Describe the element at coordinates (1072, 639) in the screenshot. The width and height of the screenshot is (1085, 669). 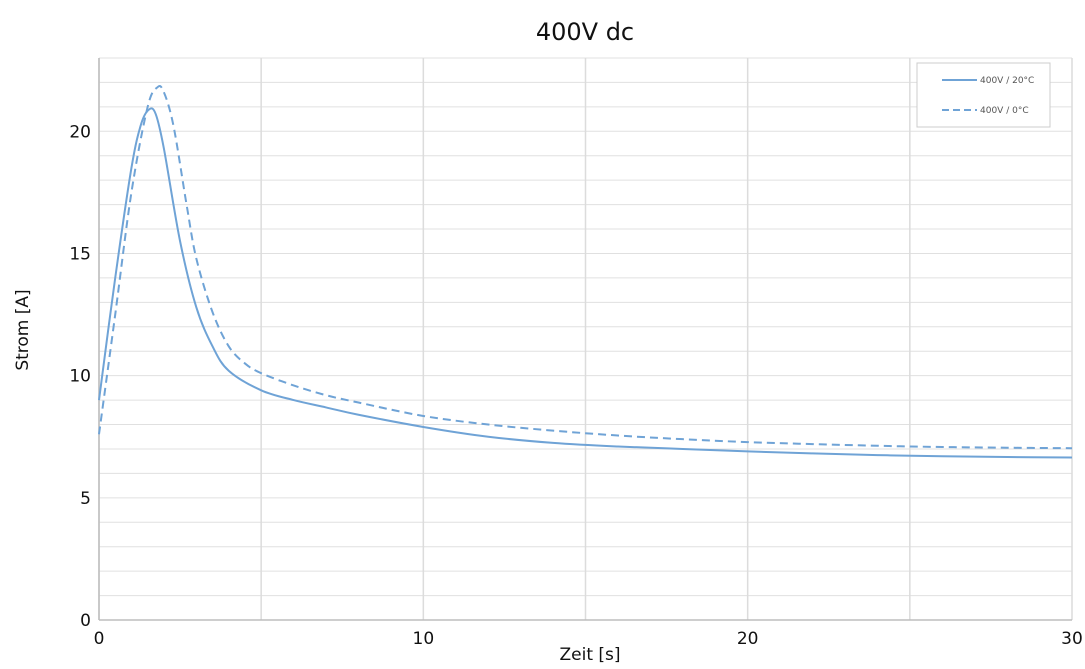
I see `x-tick-label: 30` at that location.